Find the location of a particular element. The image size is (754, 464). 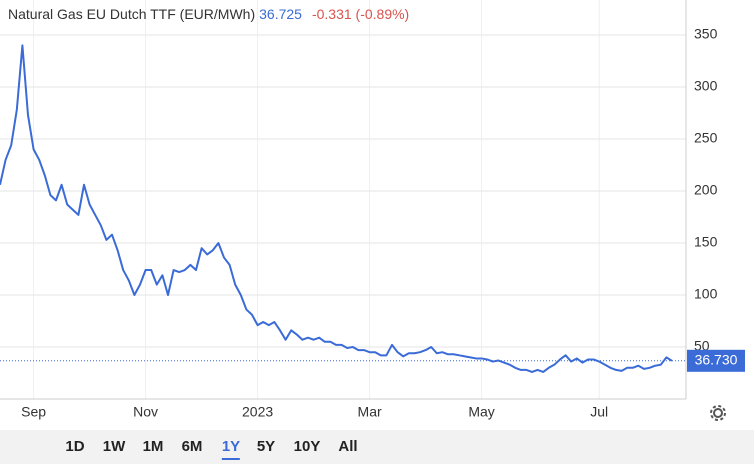

range-button: 10Y is located at coordinates (307, 446).